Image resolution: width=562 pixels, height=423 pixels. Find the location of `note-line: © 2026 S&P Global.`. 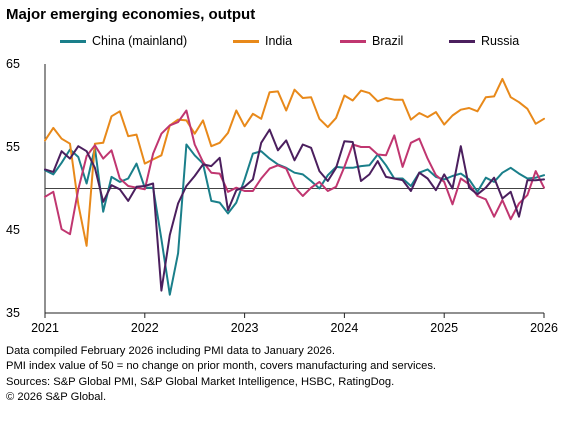

note-line: © 2026 S&P Global. is located at coordinates (56, 396).